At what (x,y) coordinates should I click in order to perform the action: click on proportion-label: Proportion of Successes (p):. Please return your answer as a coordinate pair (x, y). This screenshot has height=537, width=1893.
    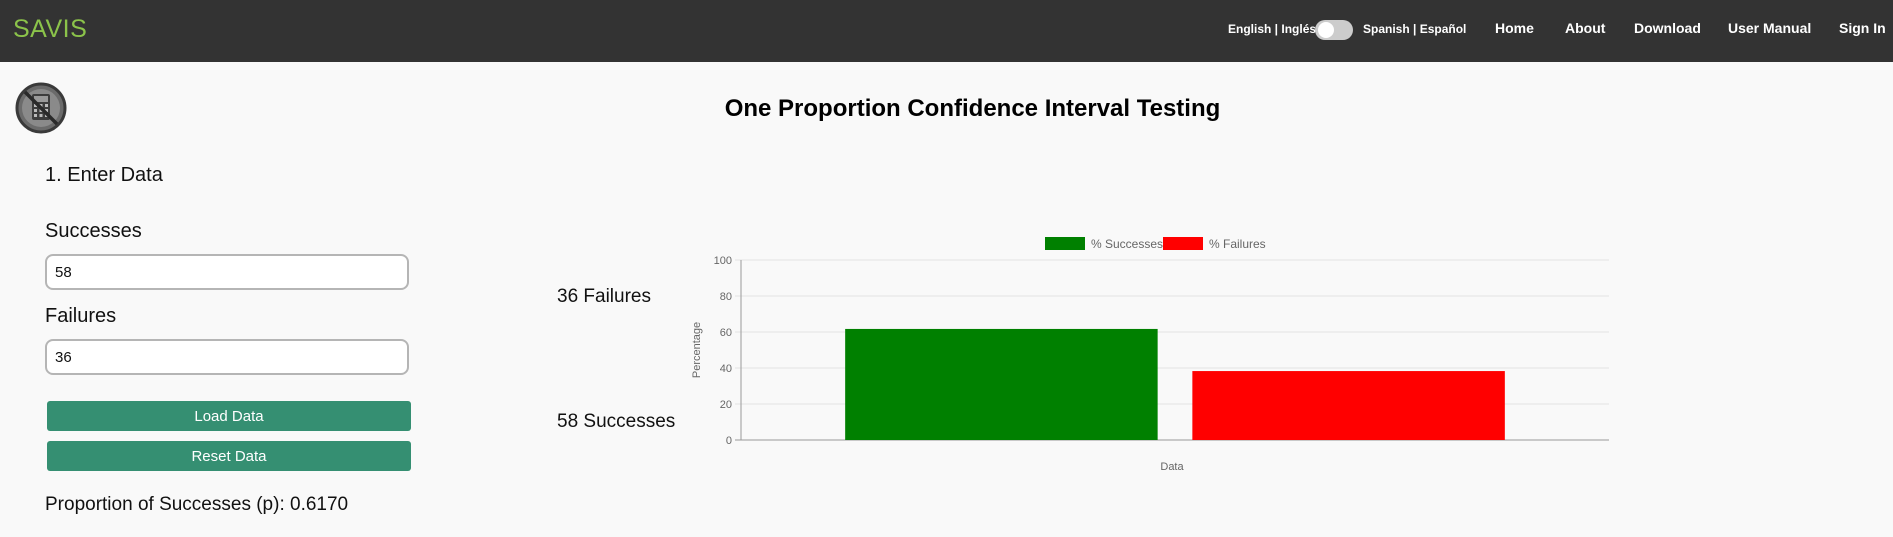
    Looking at the image, I should click on (165, 504).